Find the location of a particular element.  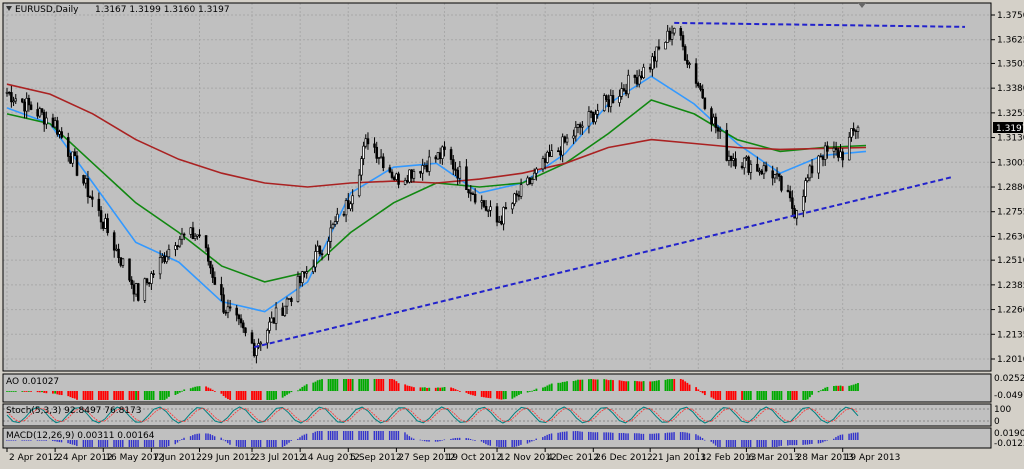

collapse-arrow-icon is located at coordinates (9, 8).